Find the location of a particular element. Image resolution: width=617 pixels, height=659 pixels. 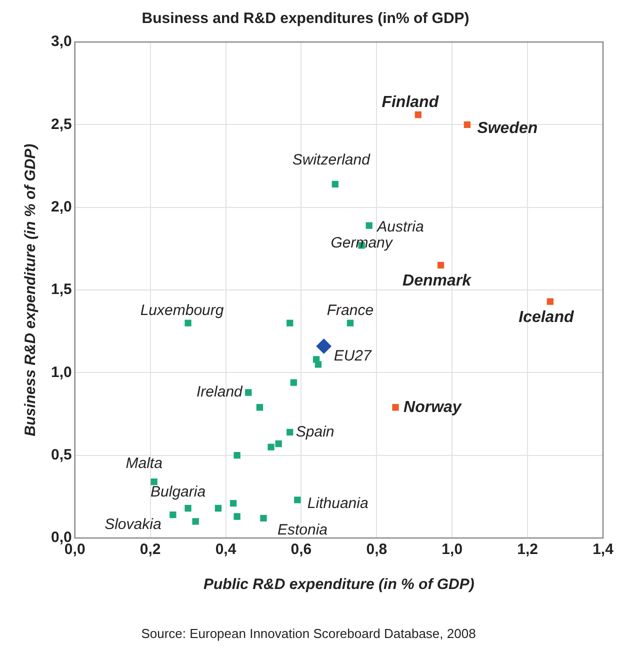

x-tick-label: 0,2 is located at coordinates (150, 549).